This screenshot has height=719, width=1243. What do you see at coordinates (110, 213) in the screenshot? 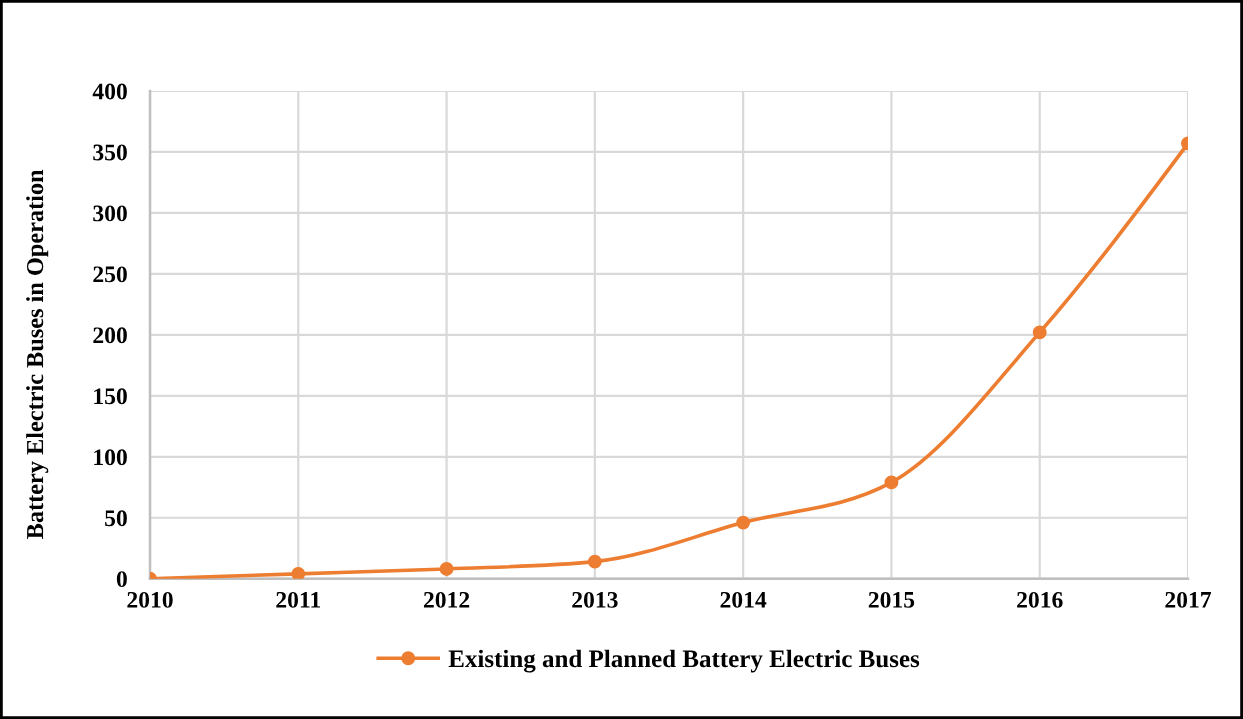
I see `y-tick-label: 300` at bounding box center [110, 213].